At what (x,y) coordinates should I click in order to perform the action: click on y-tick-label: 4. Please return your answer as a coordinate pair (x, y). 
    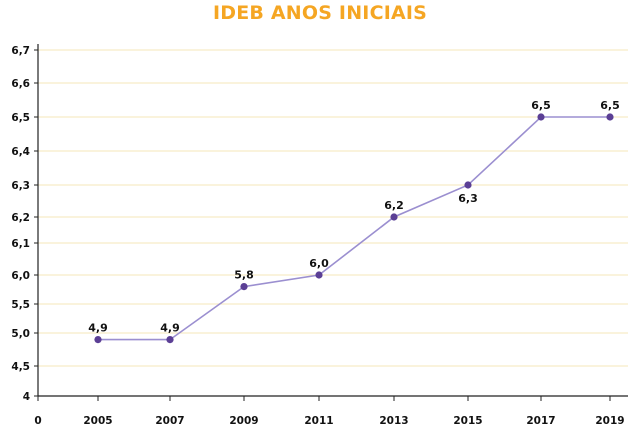
    Looking at the image, I should click on (26, 397).